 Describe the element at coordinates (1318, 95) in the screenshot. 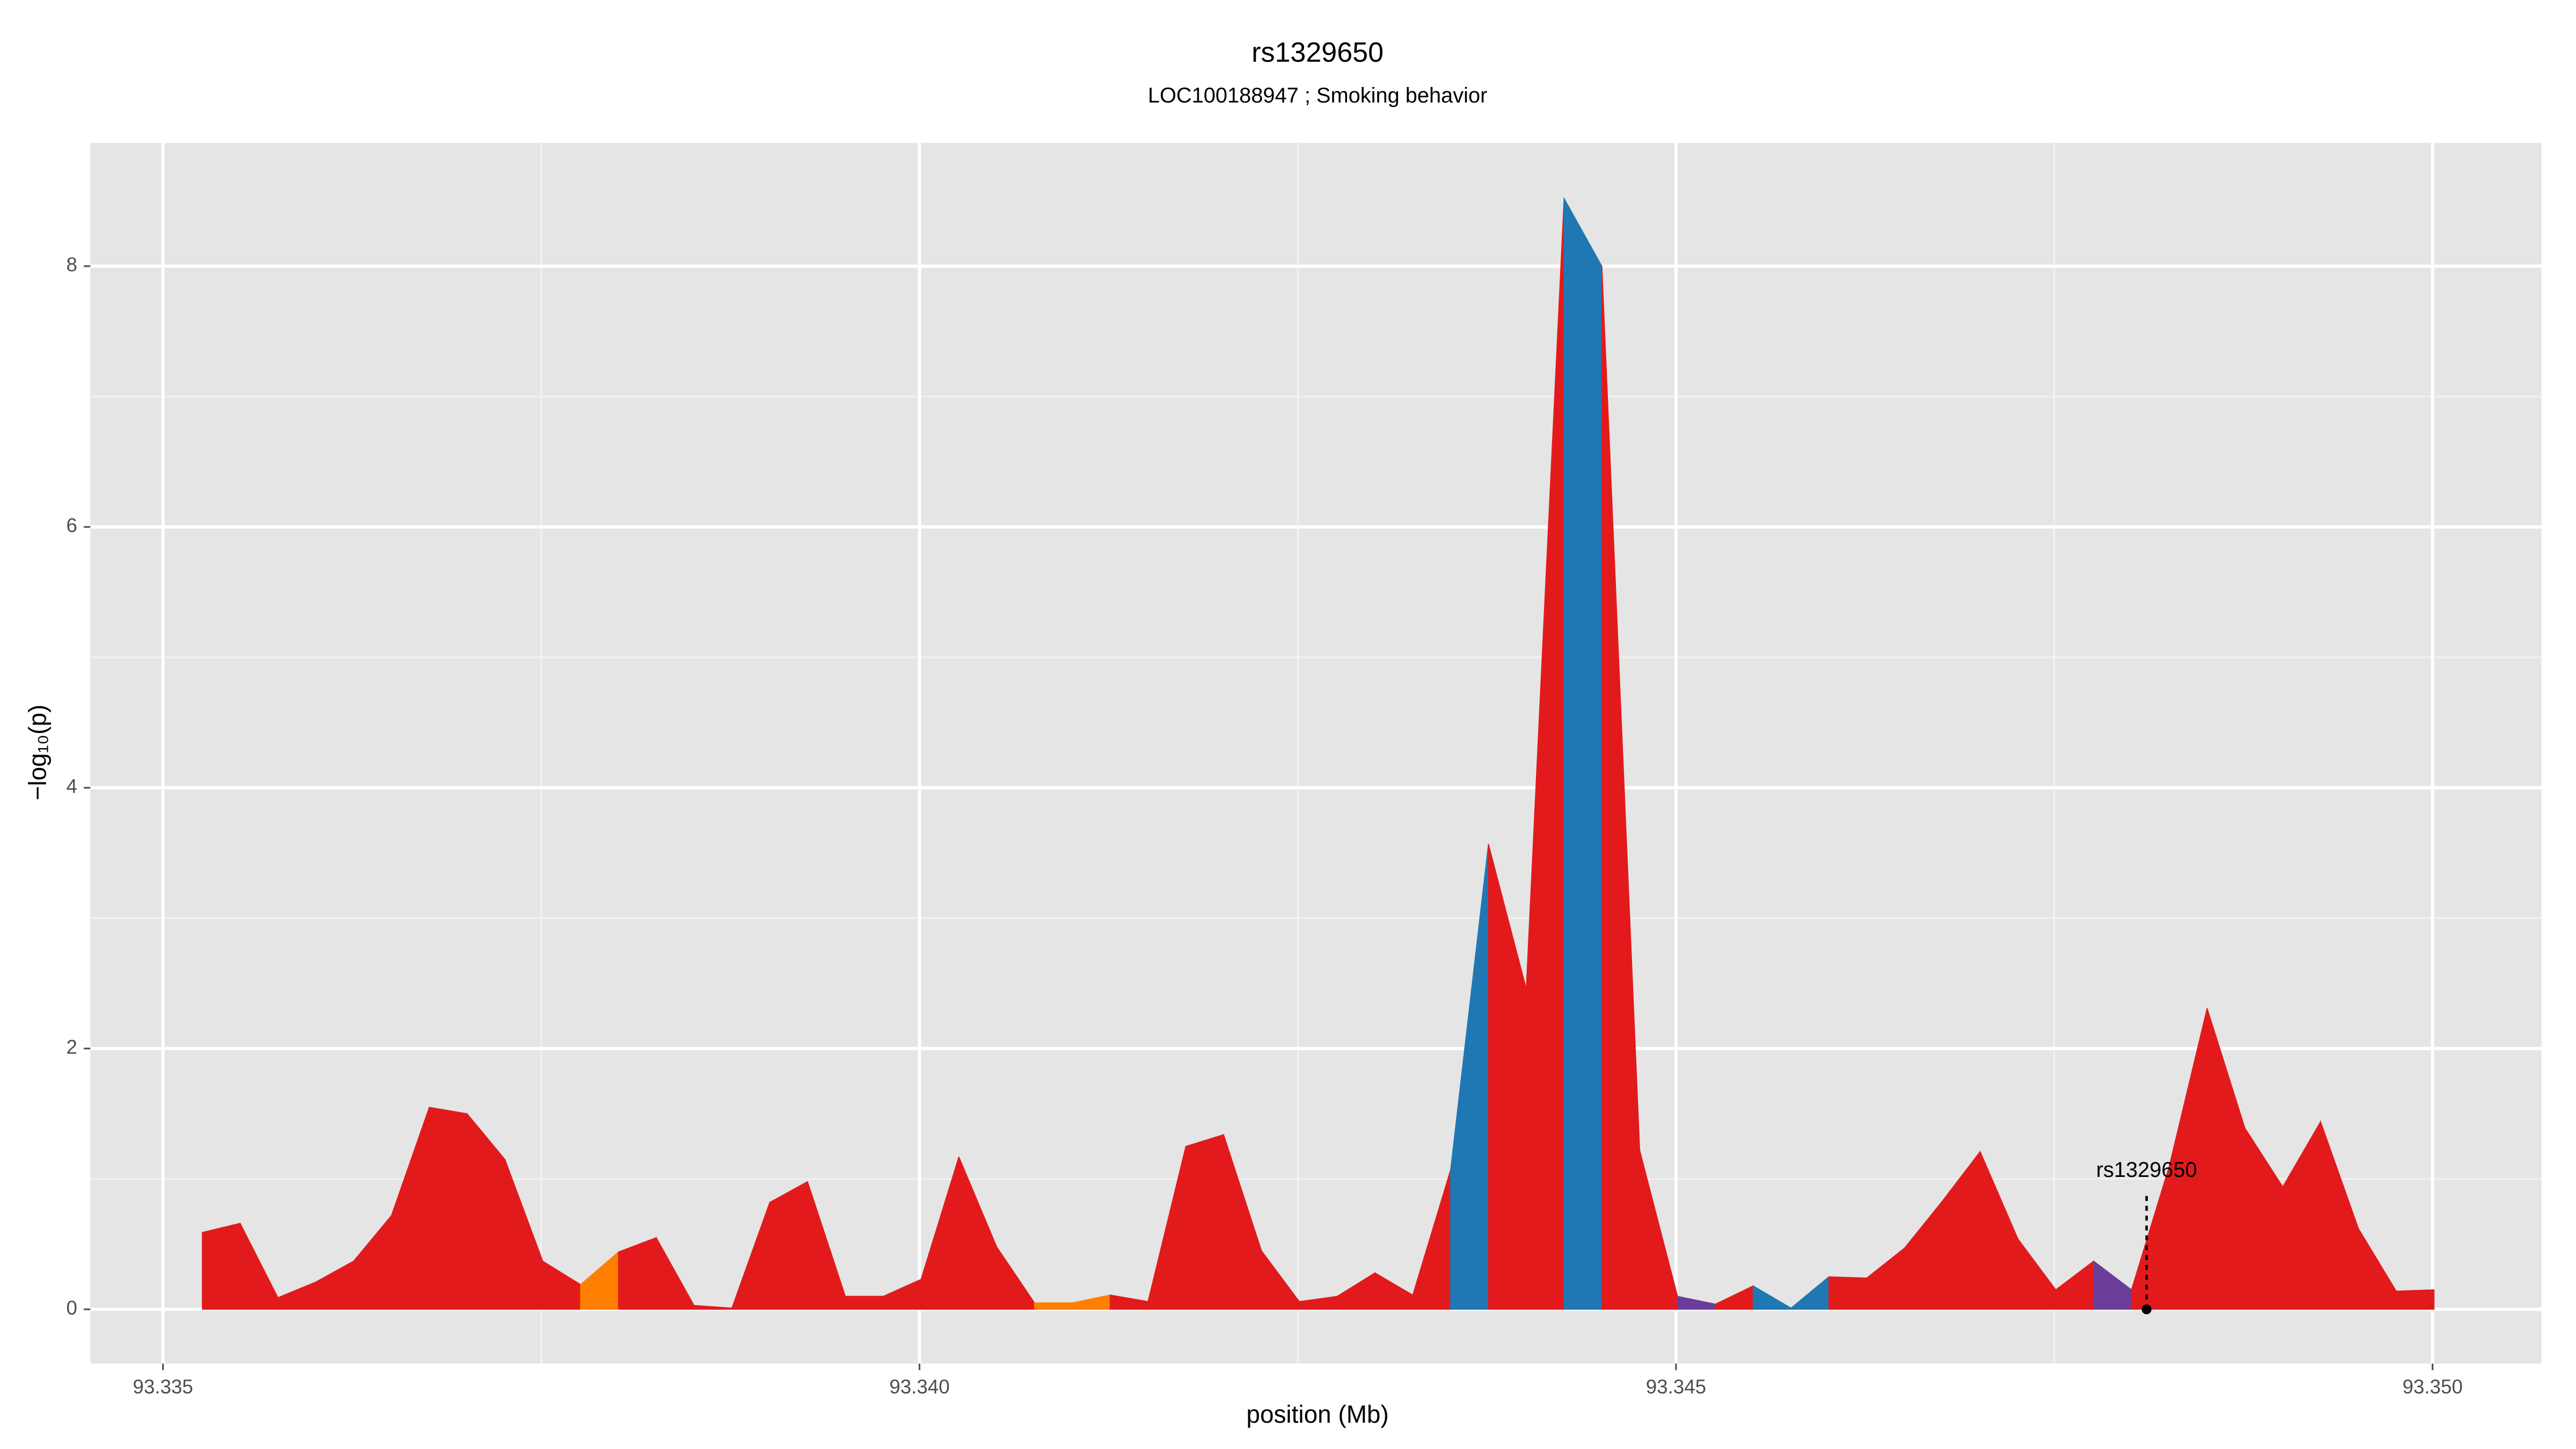

I see `chart-subtitle: LOC100188947 ; Smoking behavior` at that location.